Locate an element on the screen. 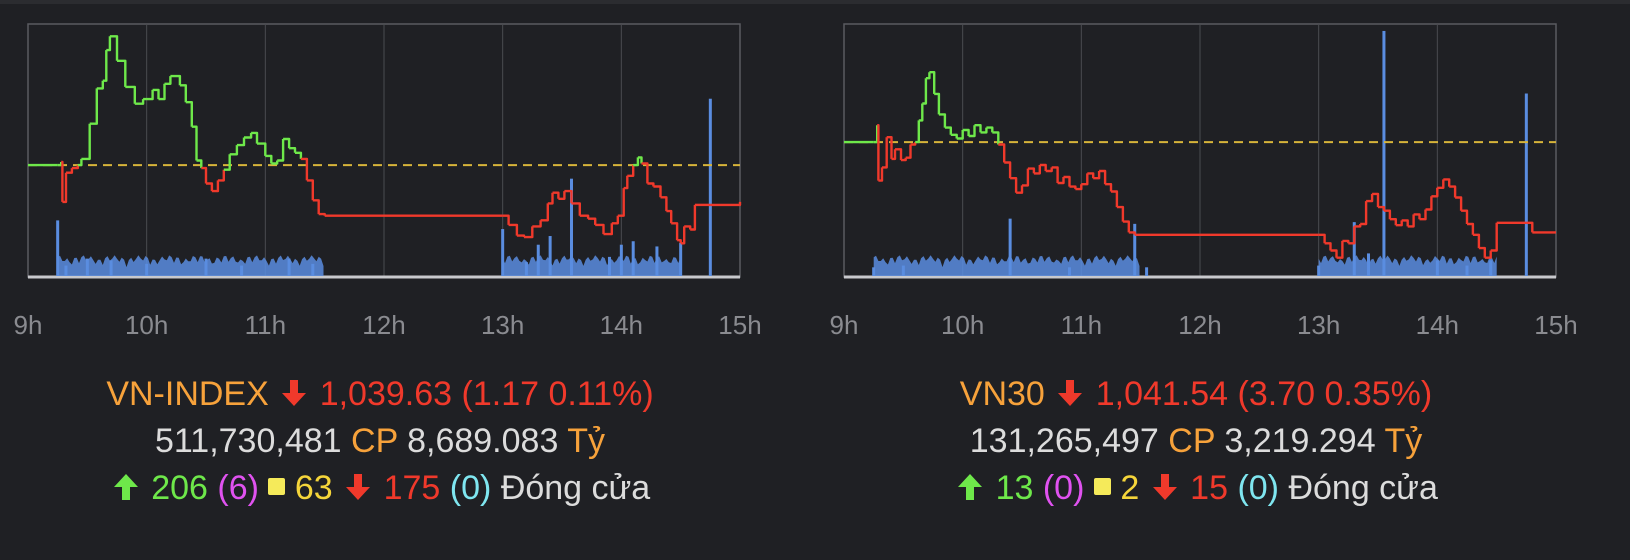  volume-unit: CP is located at coordinates (374, 441).